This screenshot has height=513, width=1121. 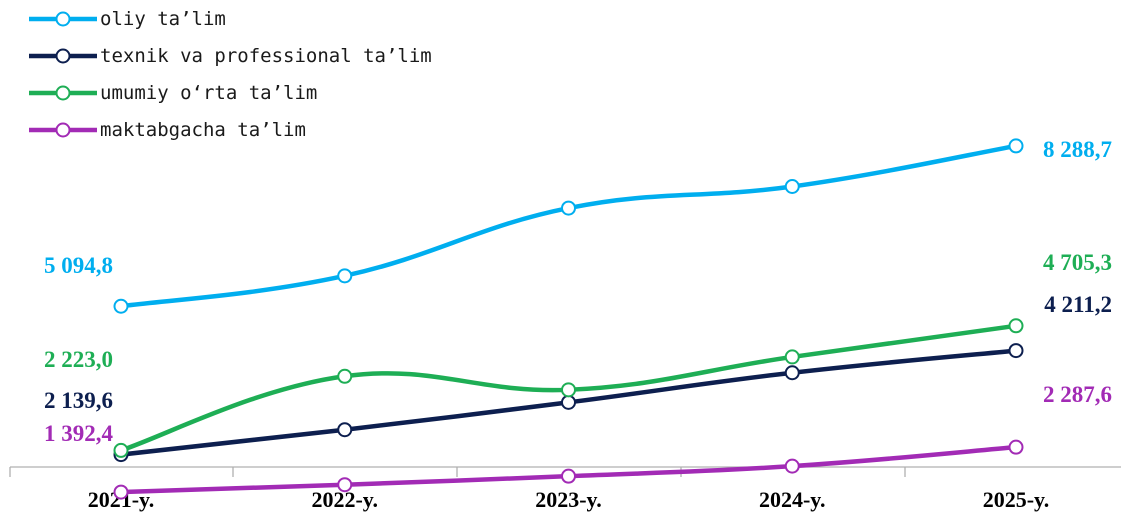 I want to click on data-label-first-texnik-va-professional-ta-lim: 2 139,6, so click(x=78, y=400).